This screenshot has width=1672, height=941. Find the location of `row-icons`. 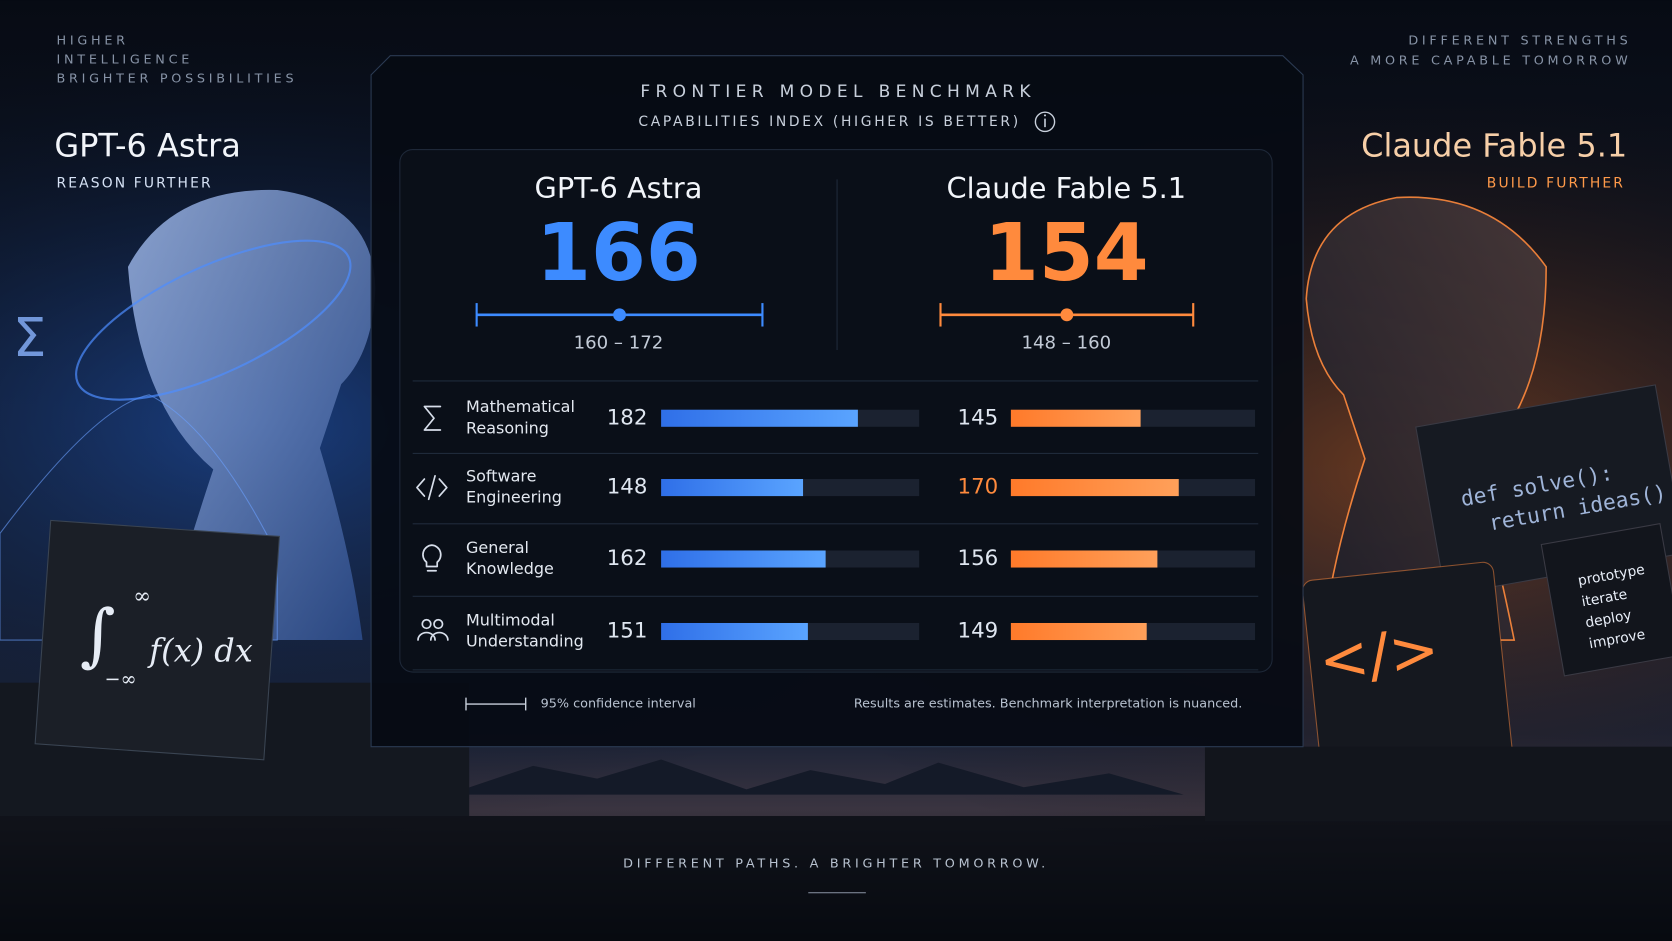

row-icons is located at coordinates (432, 523).